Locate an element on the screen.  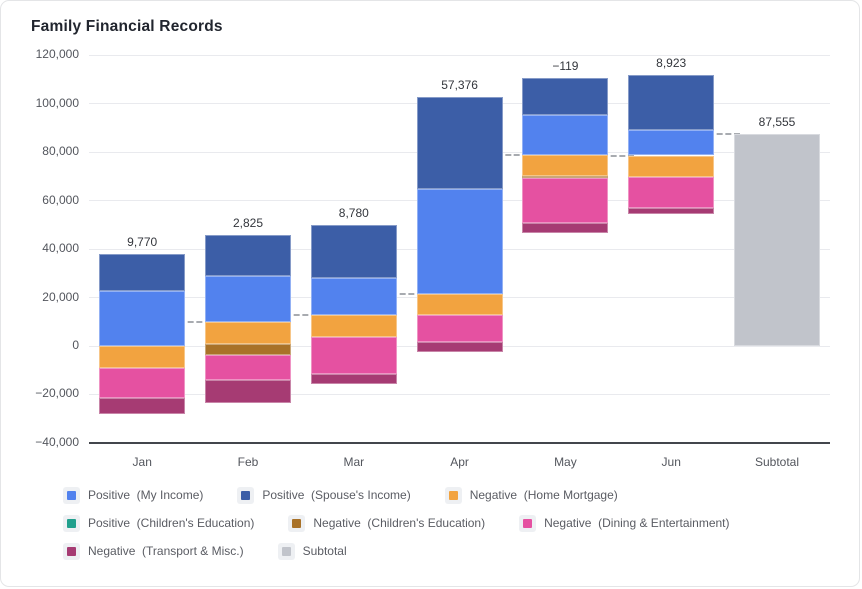
bar-segment-may-negative-transport-misc is located at coordinates (565, 227).